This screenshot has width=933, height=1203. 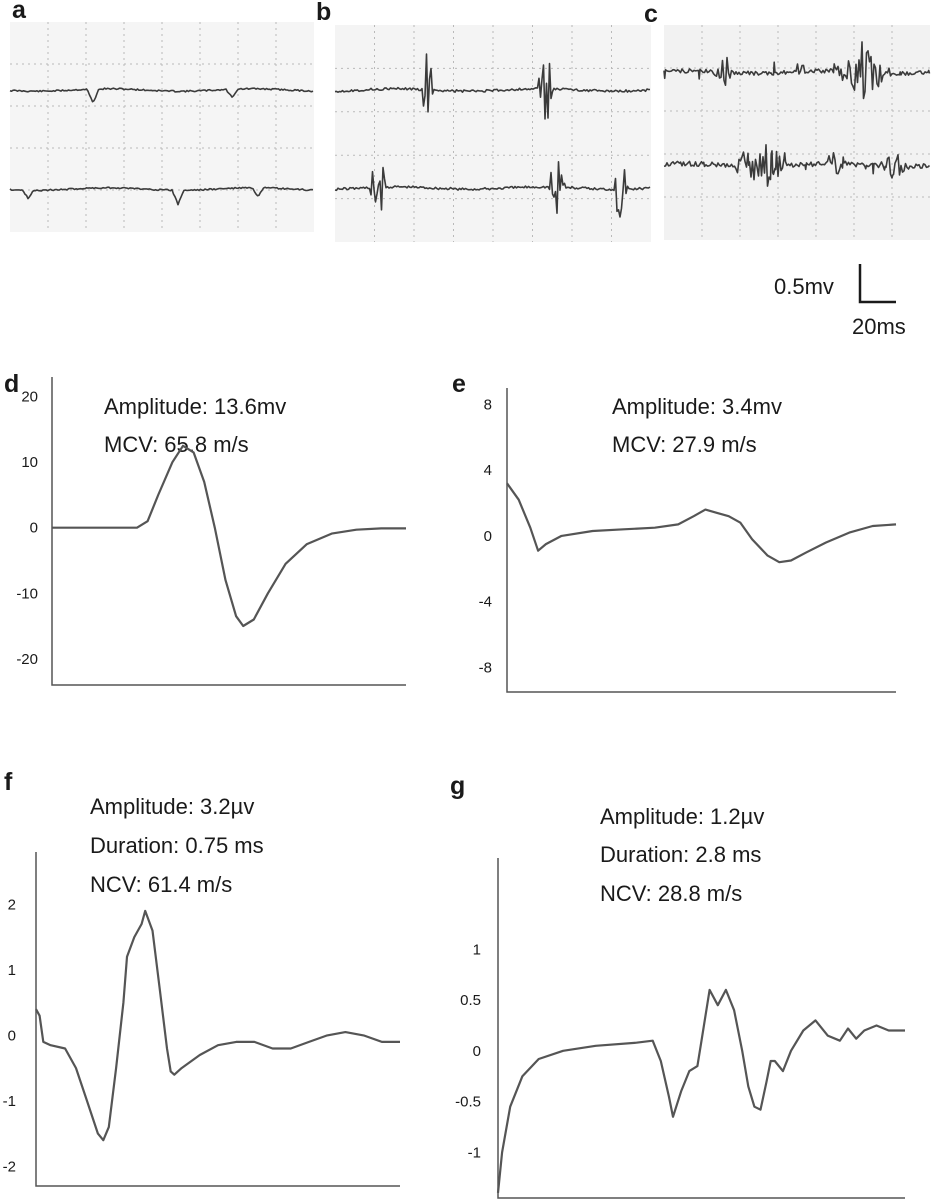 I want to click on chart-d-y-ticks: 20 10 0 -10 -20, so click(x=27, y=528).